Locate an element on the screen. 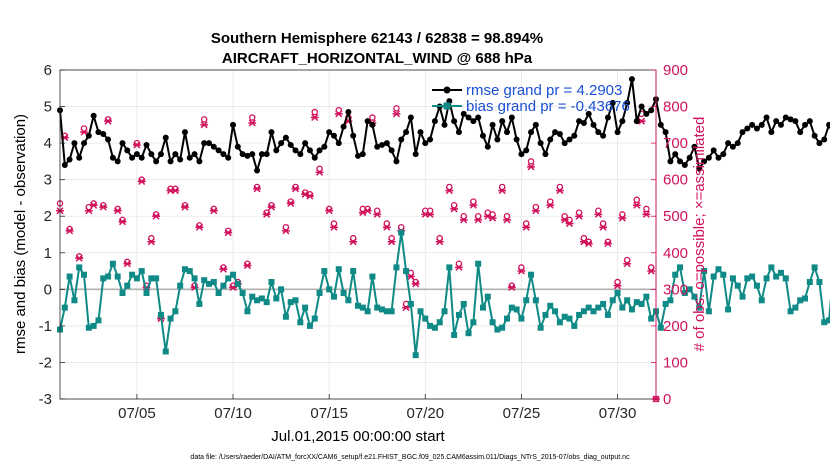 The height and width of the screenshot is (470, 830). x-tick-label: 07/25 is located at coordinates (522, 413).